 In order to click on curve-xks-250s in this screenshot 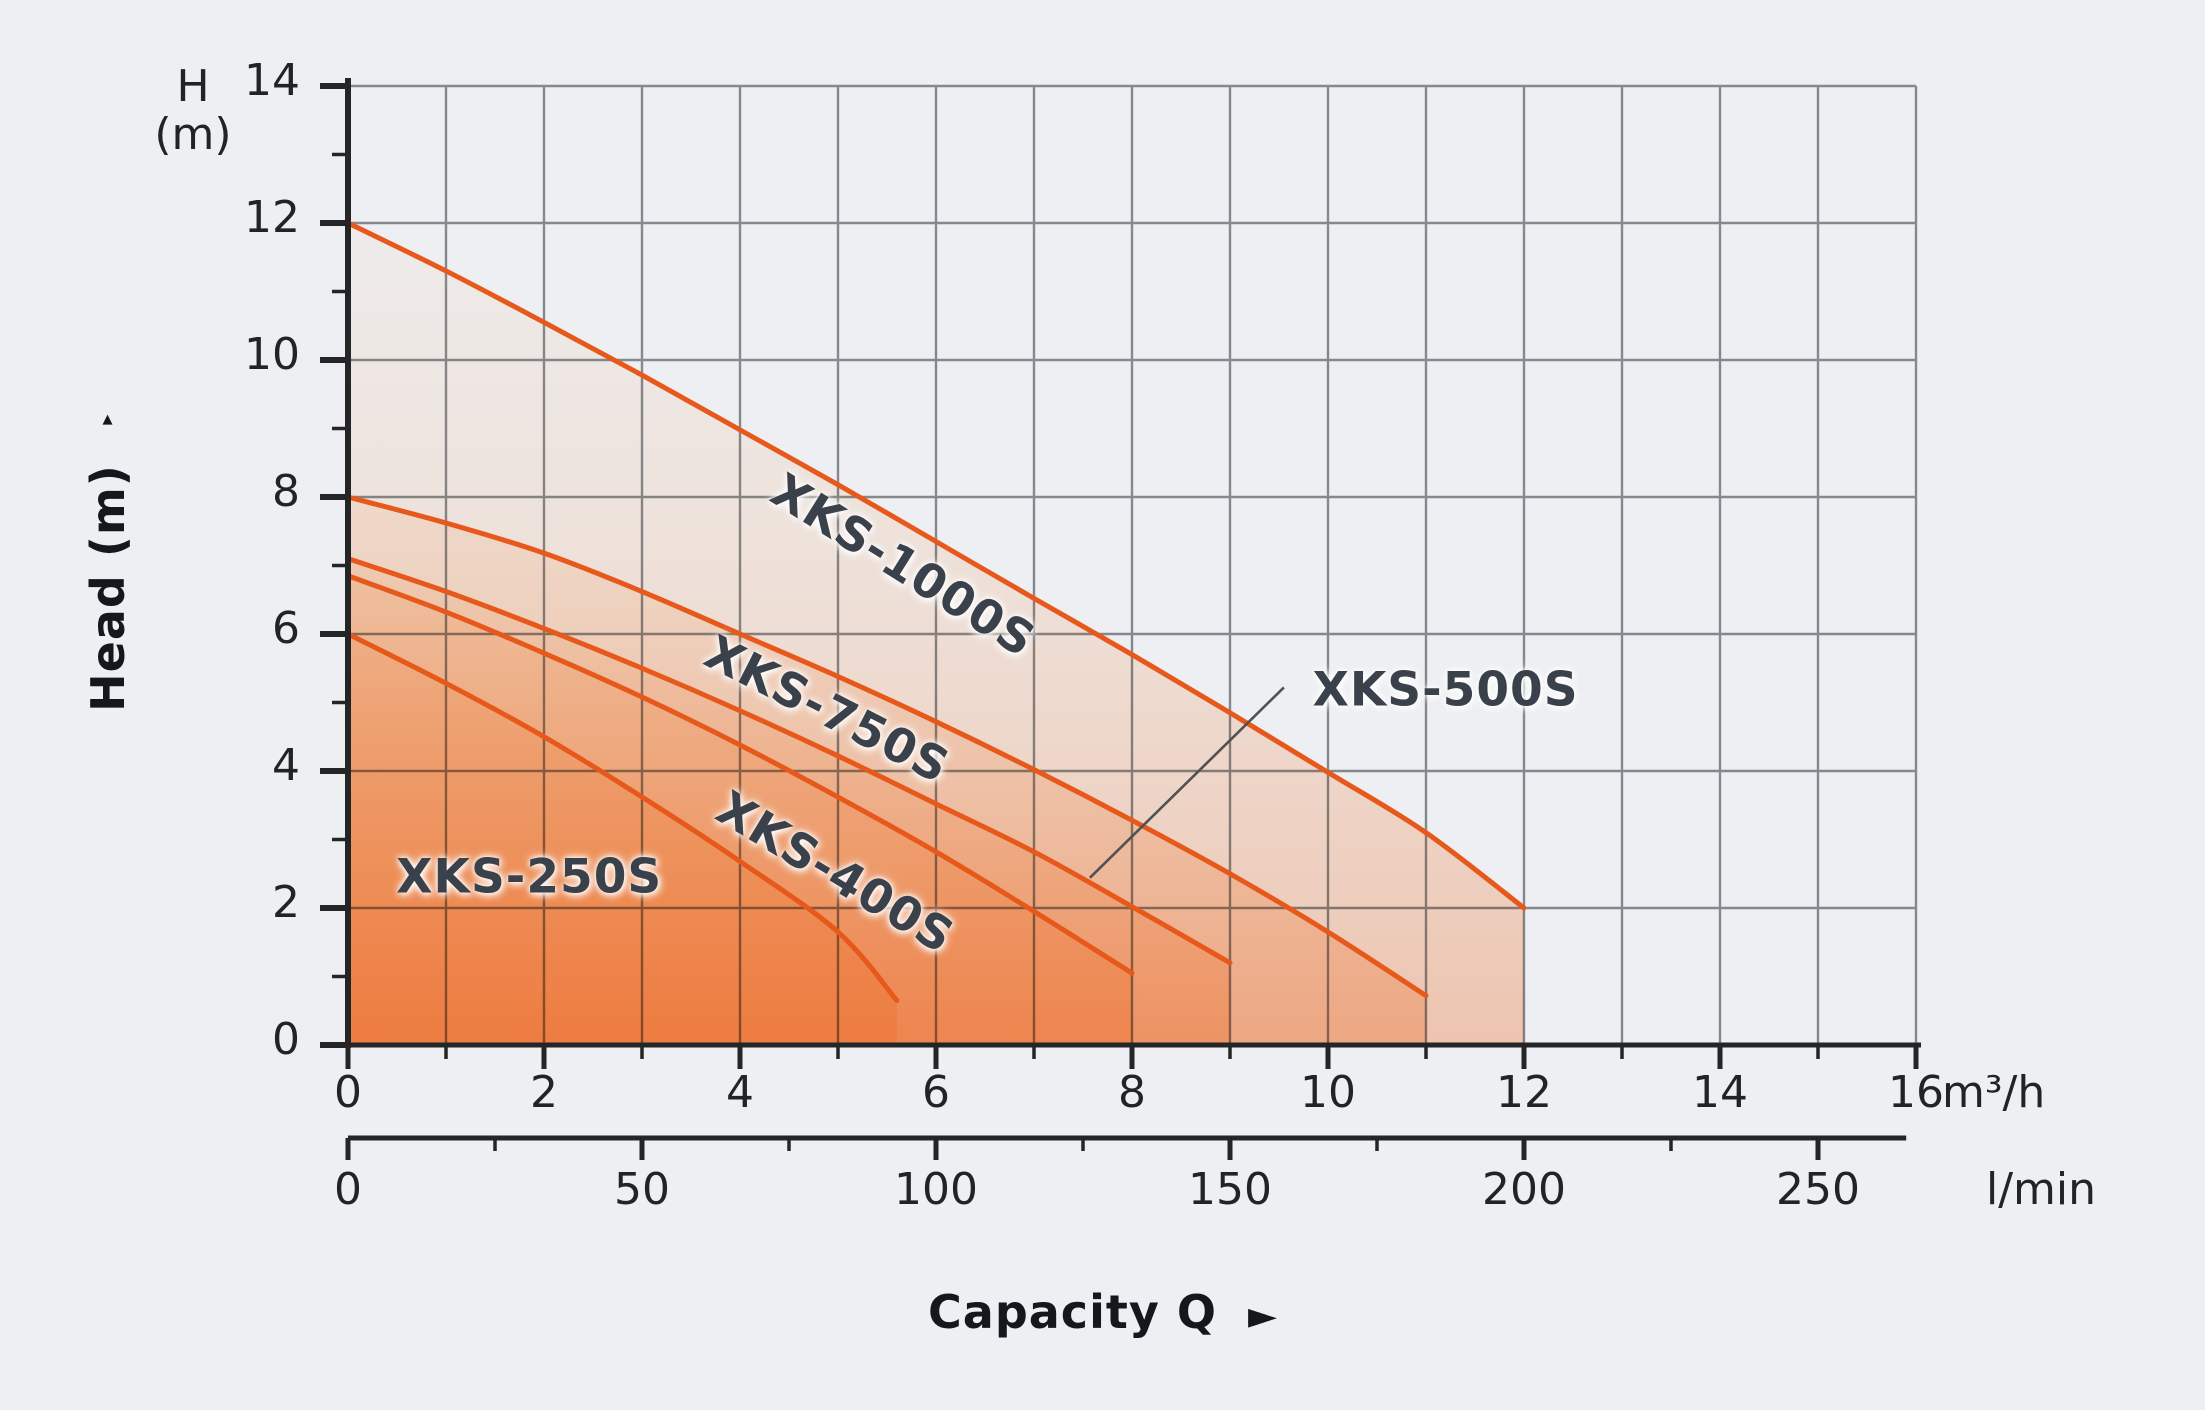, I will do `click(622, 817)`.